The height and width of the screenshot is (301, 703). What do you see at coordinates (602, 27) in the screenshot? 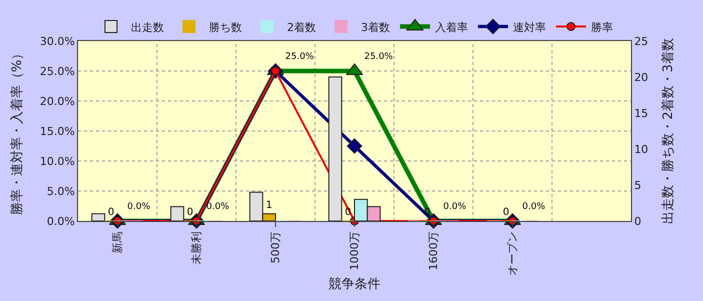
I see `legend-label: 勝率` at bounding box center [602, 27].